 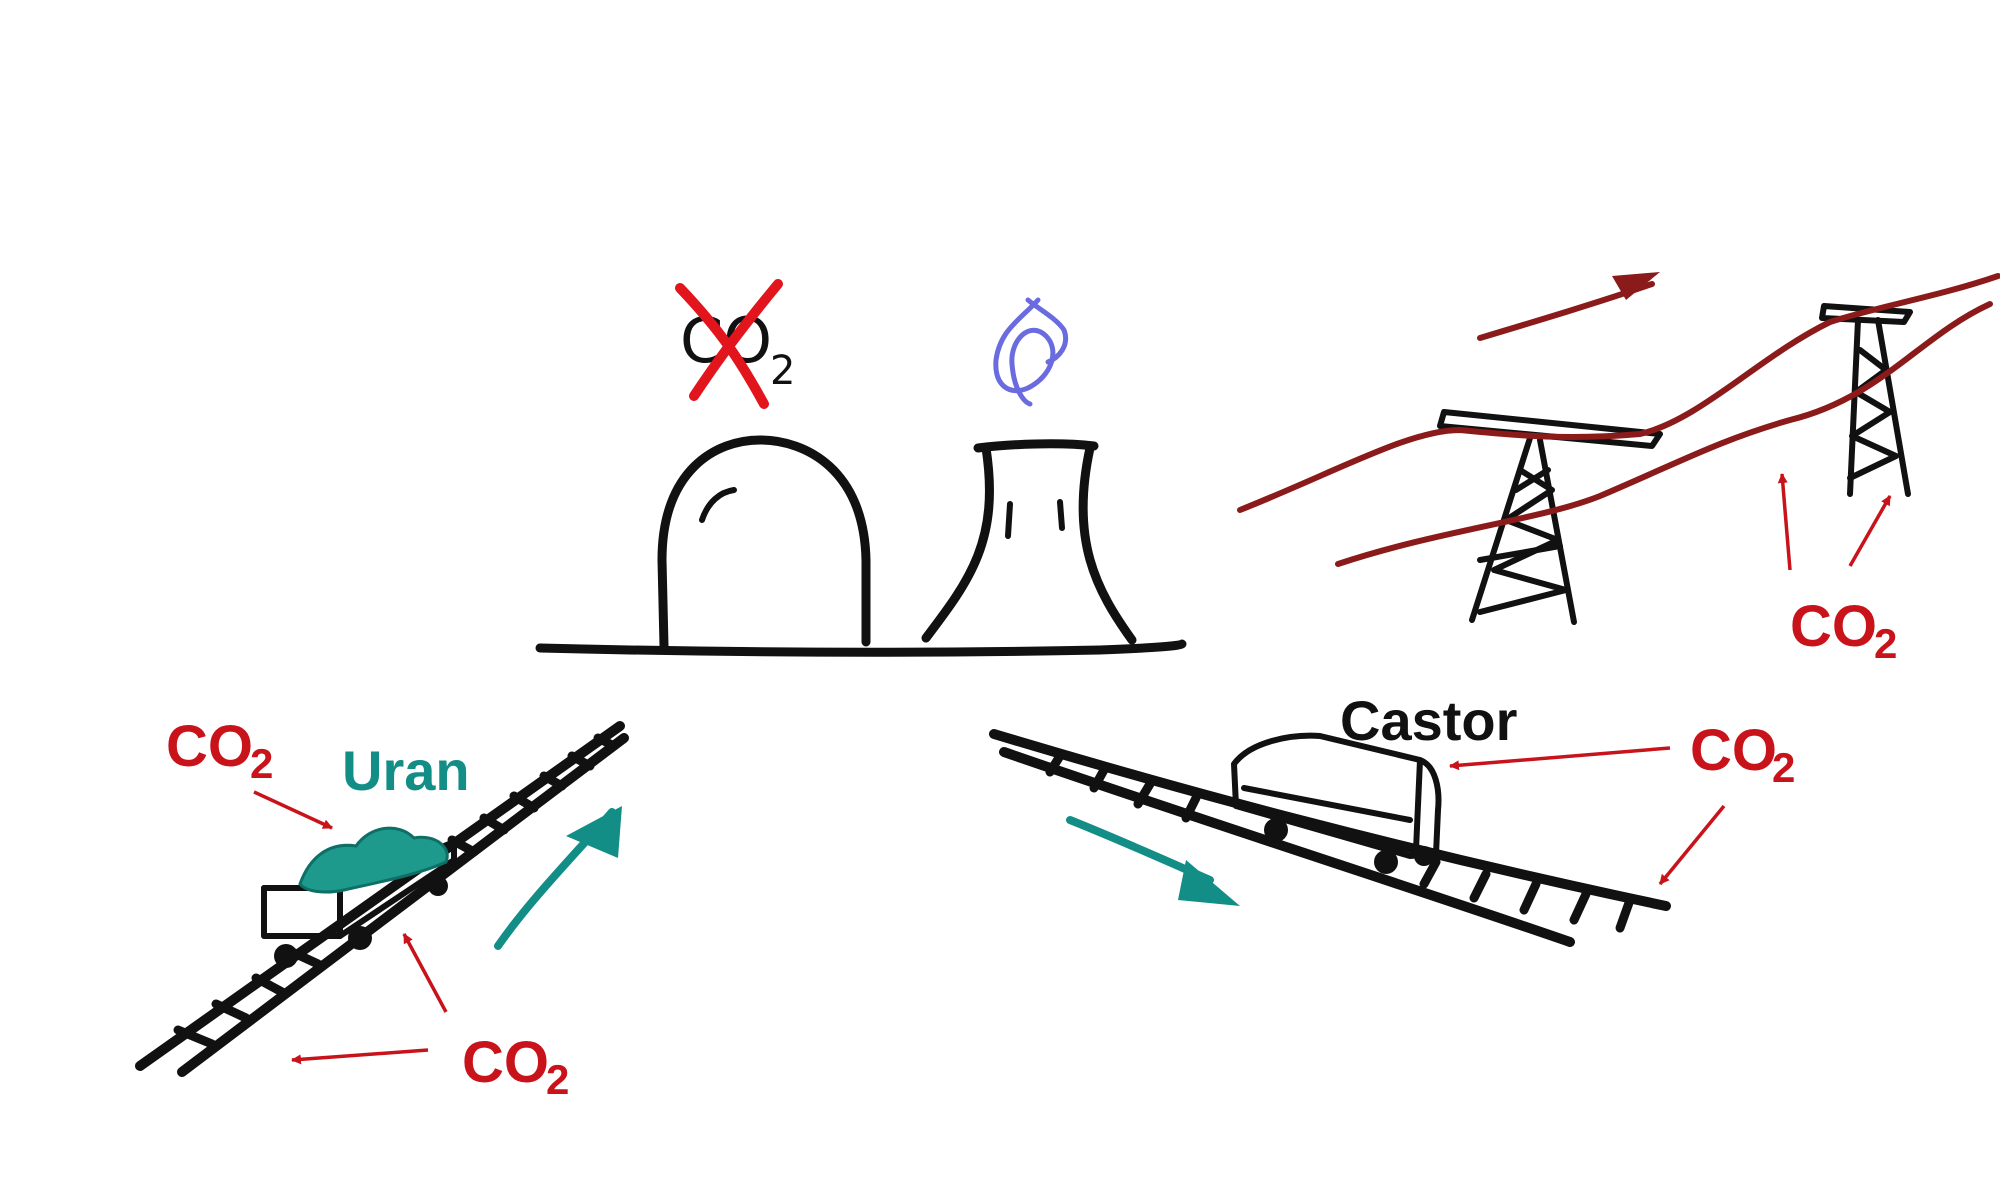 I want to click on right-railway, so click(x=1330, y=838).